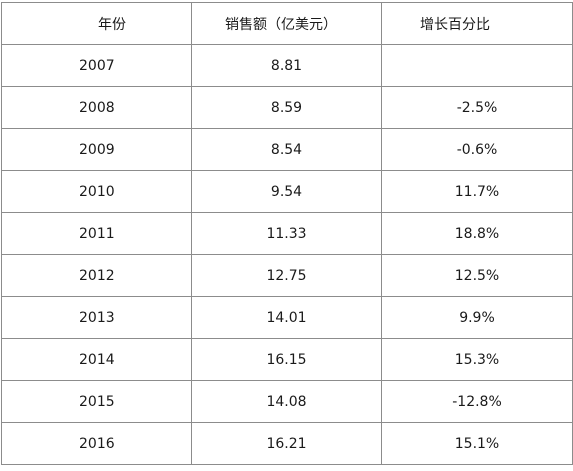  What do you see at coordinates (96, 191) in the screenshot?
I see `cell-year: 2010` at bounding box center [96, 191].